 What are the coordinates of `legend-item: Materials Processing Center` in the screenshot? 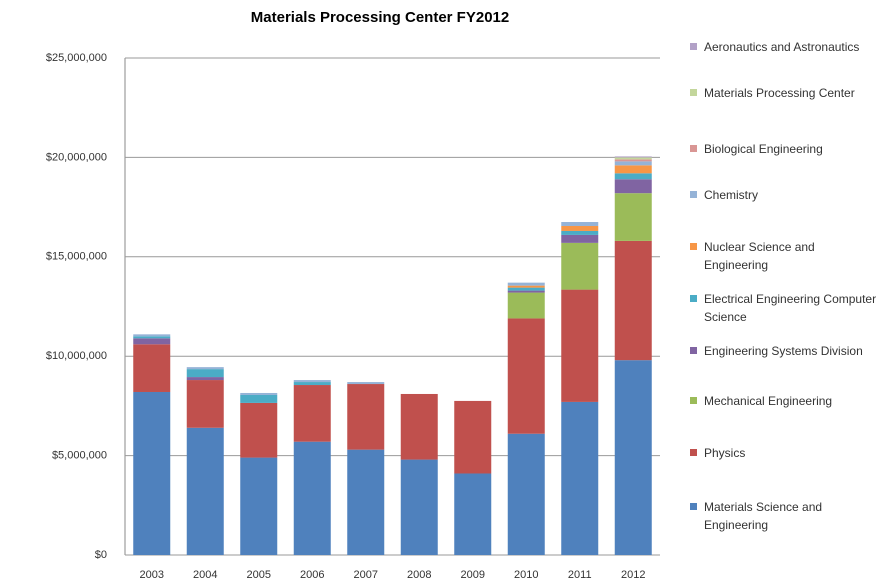 It's located at (790, 93).